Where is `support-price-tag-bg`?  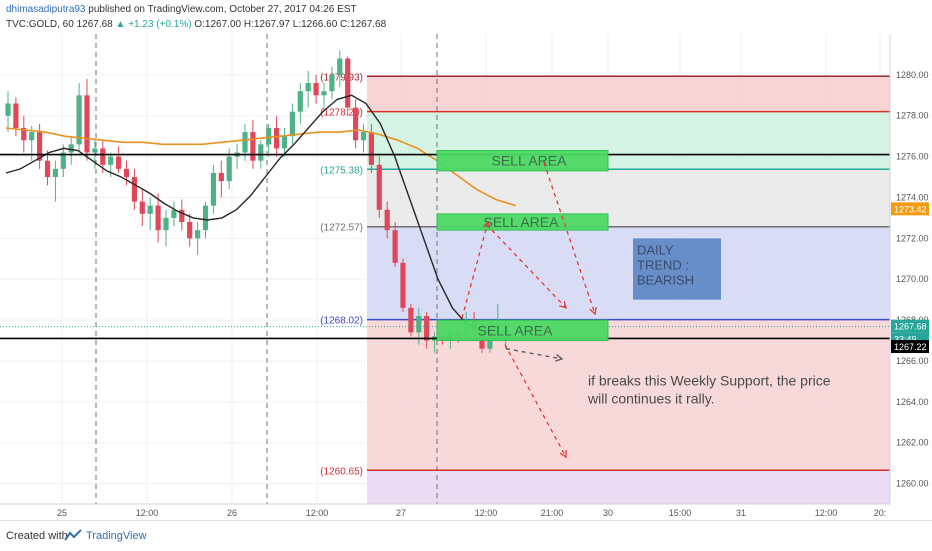 support-price-tag-bg is located at coordinates (910, 347).